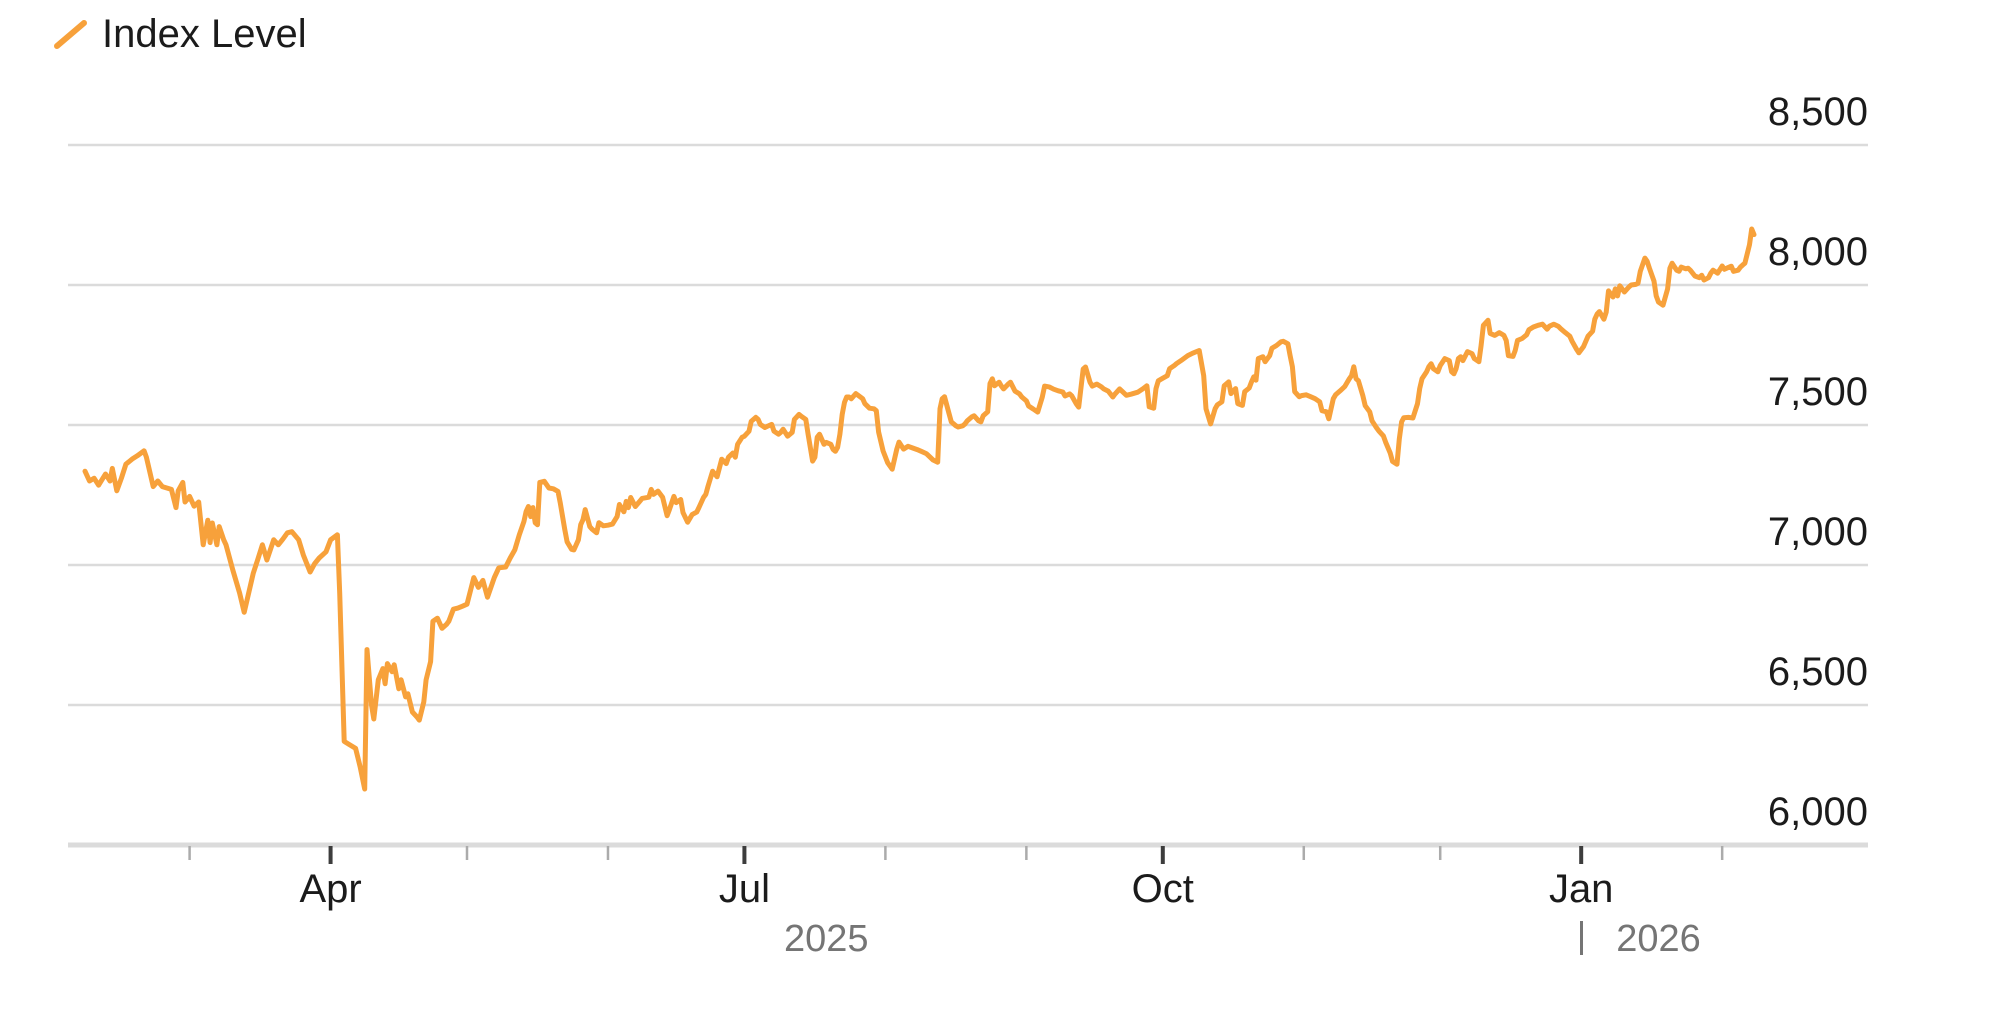  What do you see at coordinates (70, 34) in the screenshot?
I see `line-series-marker-icon` at bounding box center [70, 34].